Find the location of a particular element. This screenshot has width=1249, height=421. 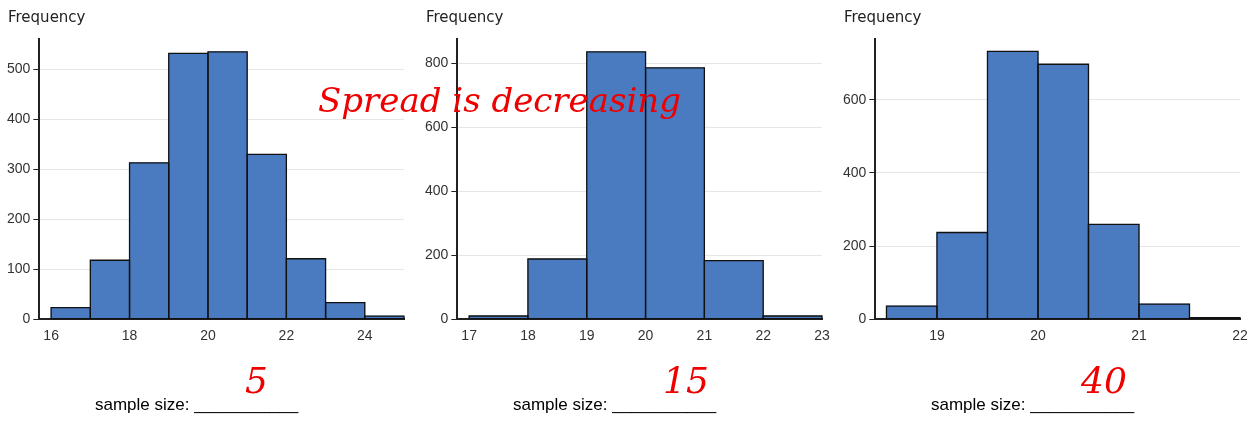

x-tick-label: 23 is located at coordinates (822, 335).